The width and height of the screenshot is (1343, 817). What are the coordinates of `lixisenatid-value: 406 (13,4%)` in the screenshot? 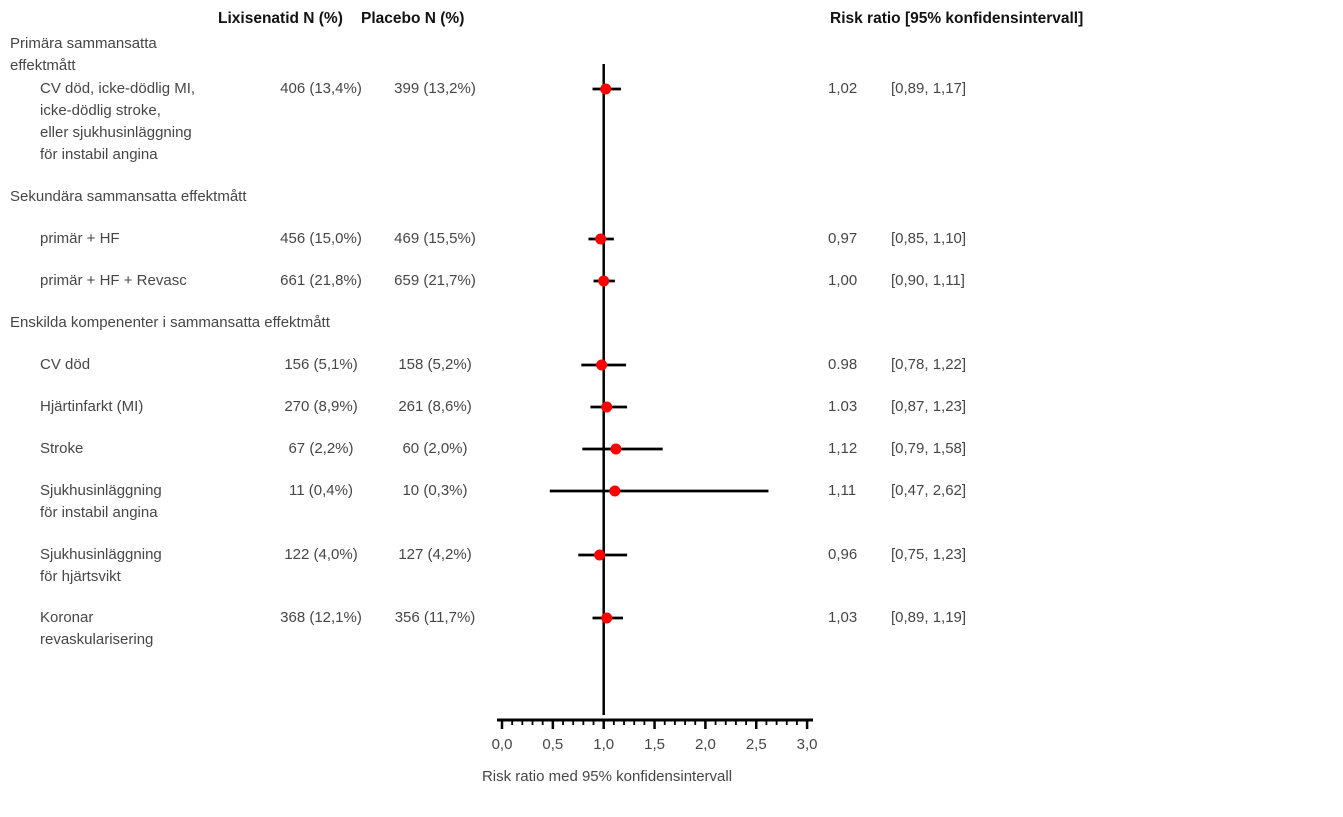 It's located at (321, 89).